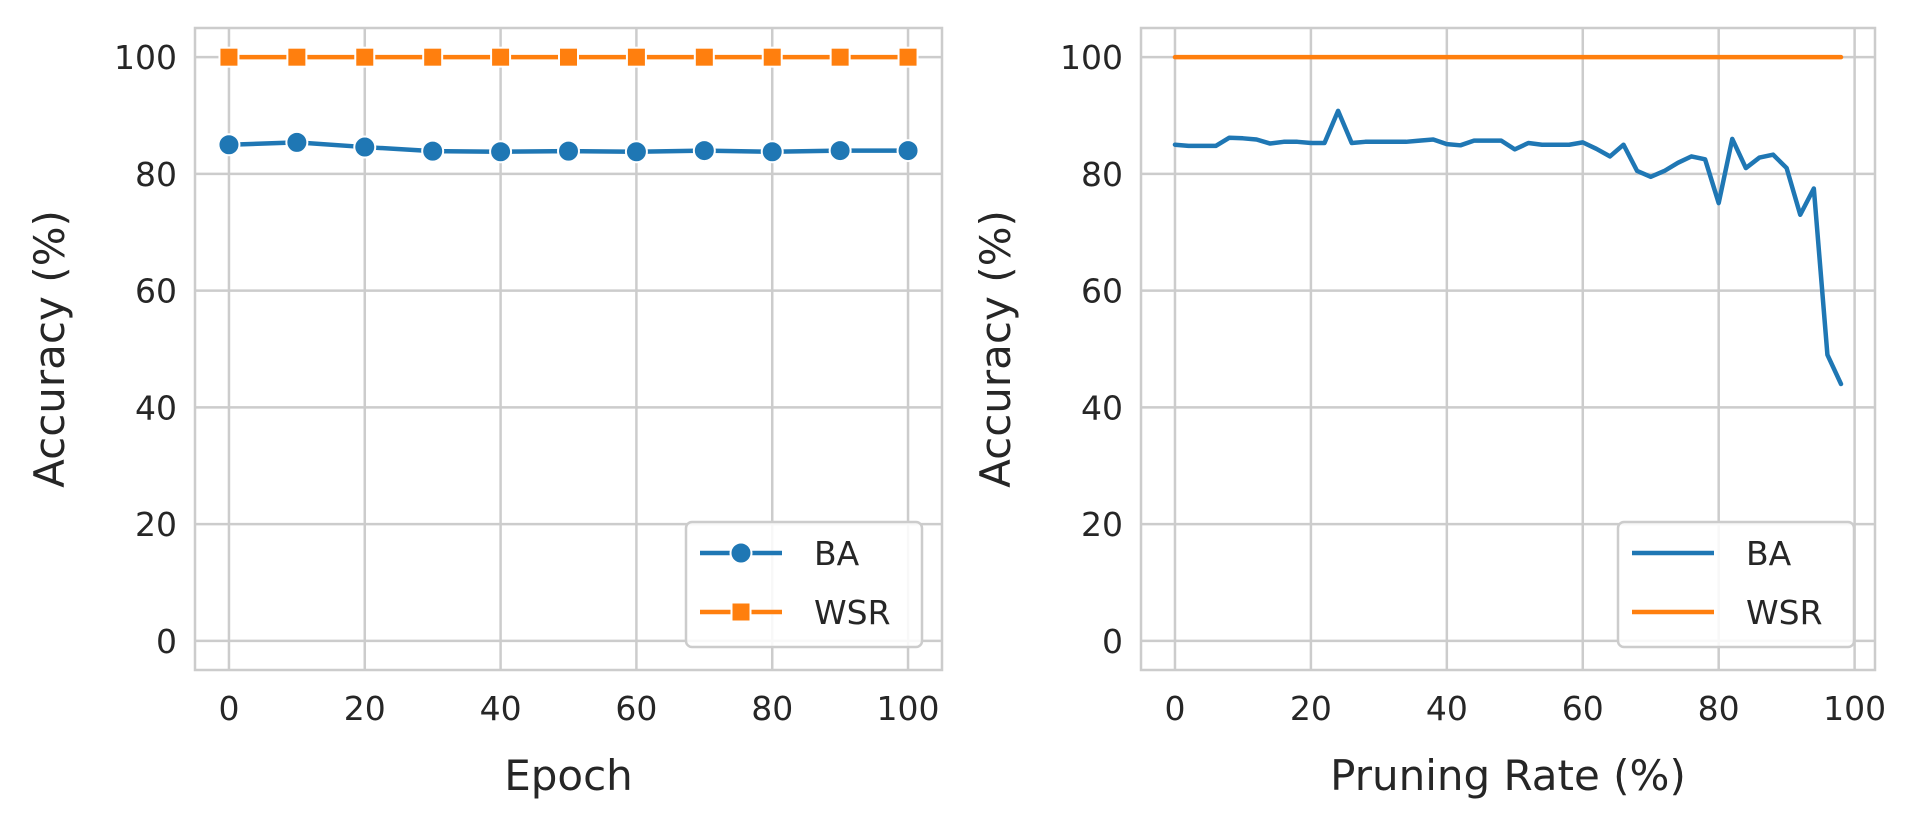 The width and height of the screenshot is (1910, 825). What do you see at coordinates (1508, 247) in the screenshot?
I see `series-ba-line` at bounding box center [1508, 247].